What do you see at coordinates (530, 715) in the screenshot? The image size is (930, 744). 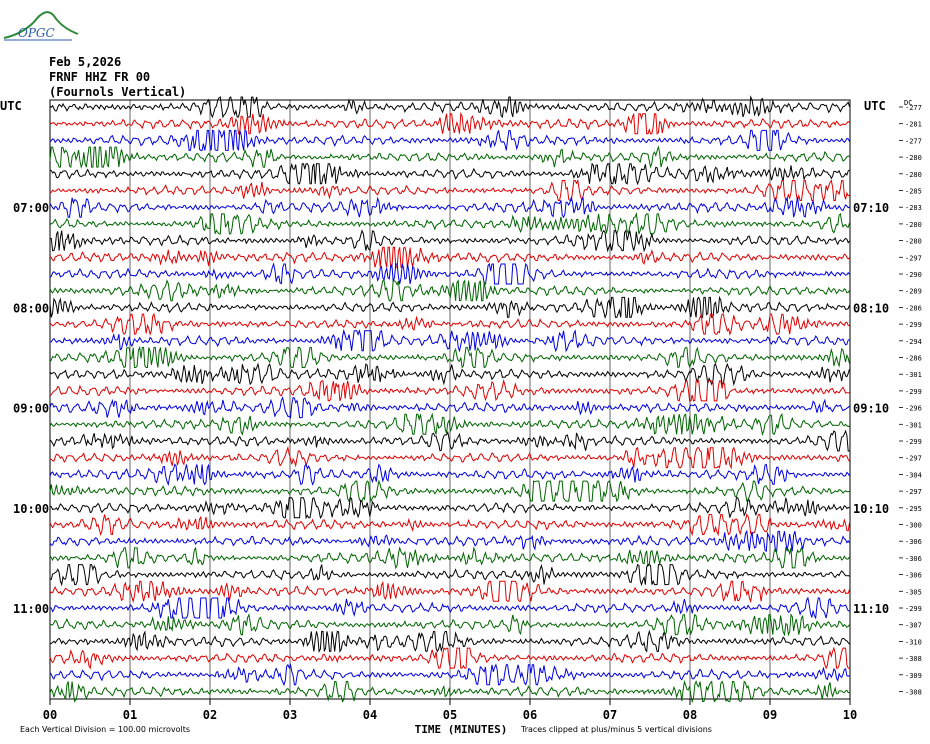 I see `x-tick-label: 06` at bounding box center [530, 715].